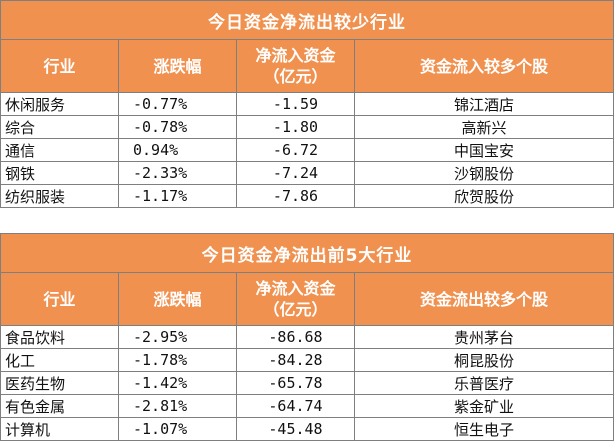 This screenshot has width=615, height=444. I want to click on stock-cell: 紫金矿业, so click(484, 406).